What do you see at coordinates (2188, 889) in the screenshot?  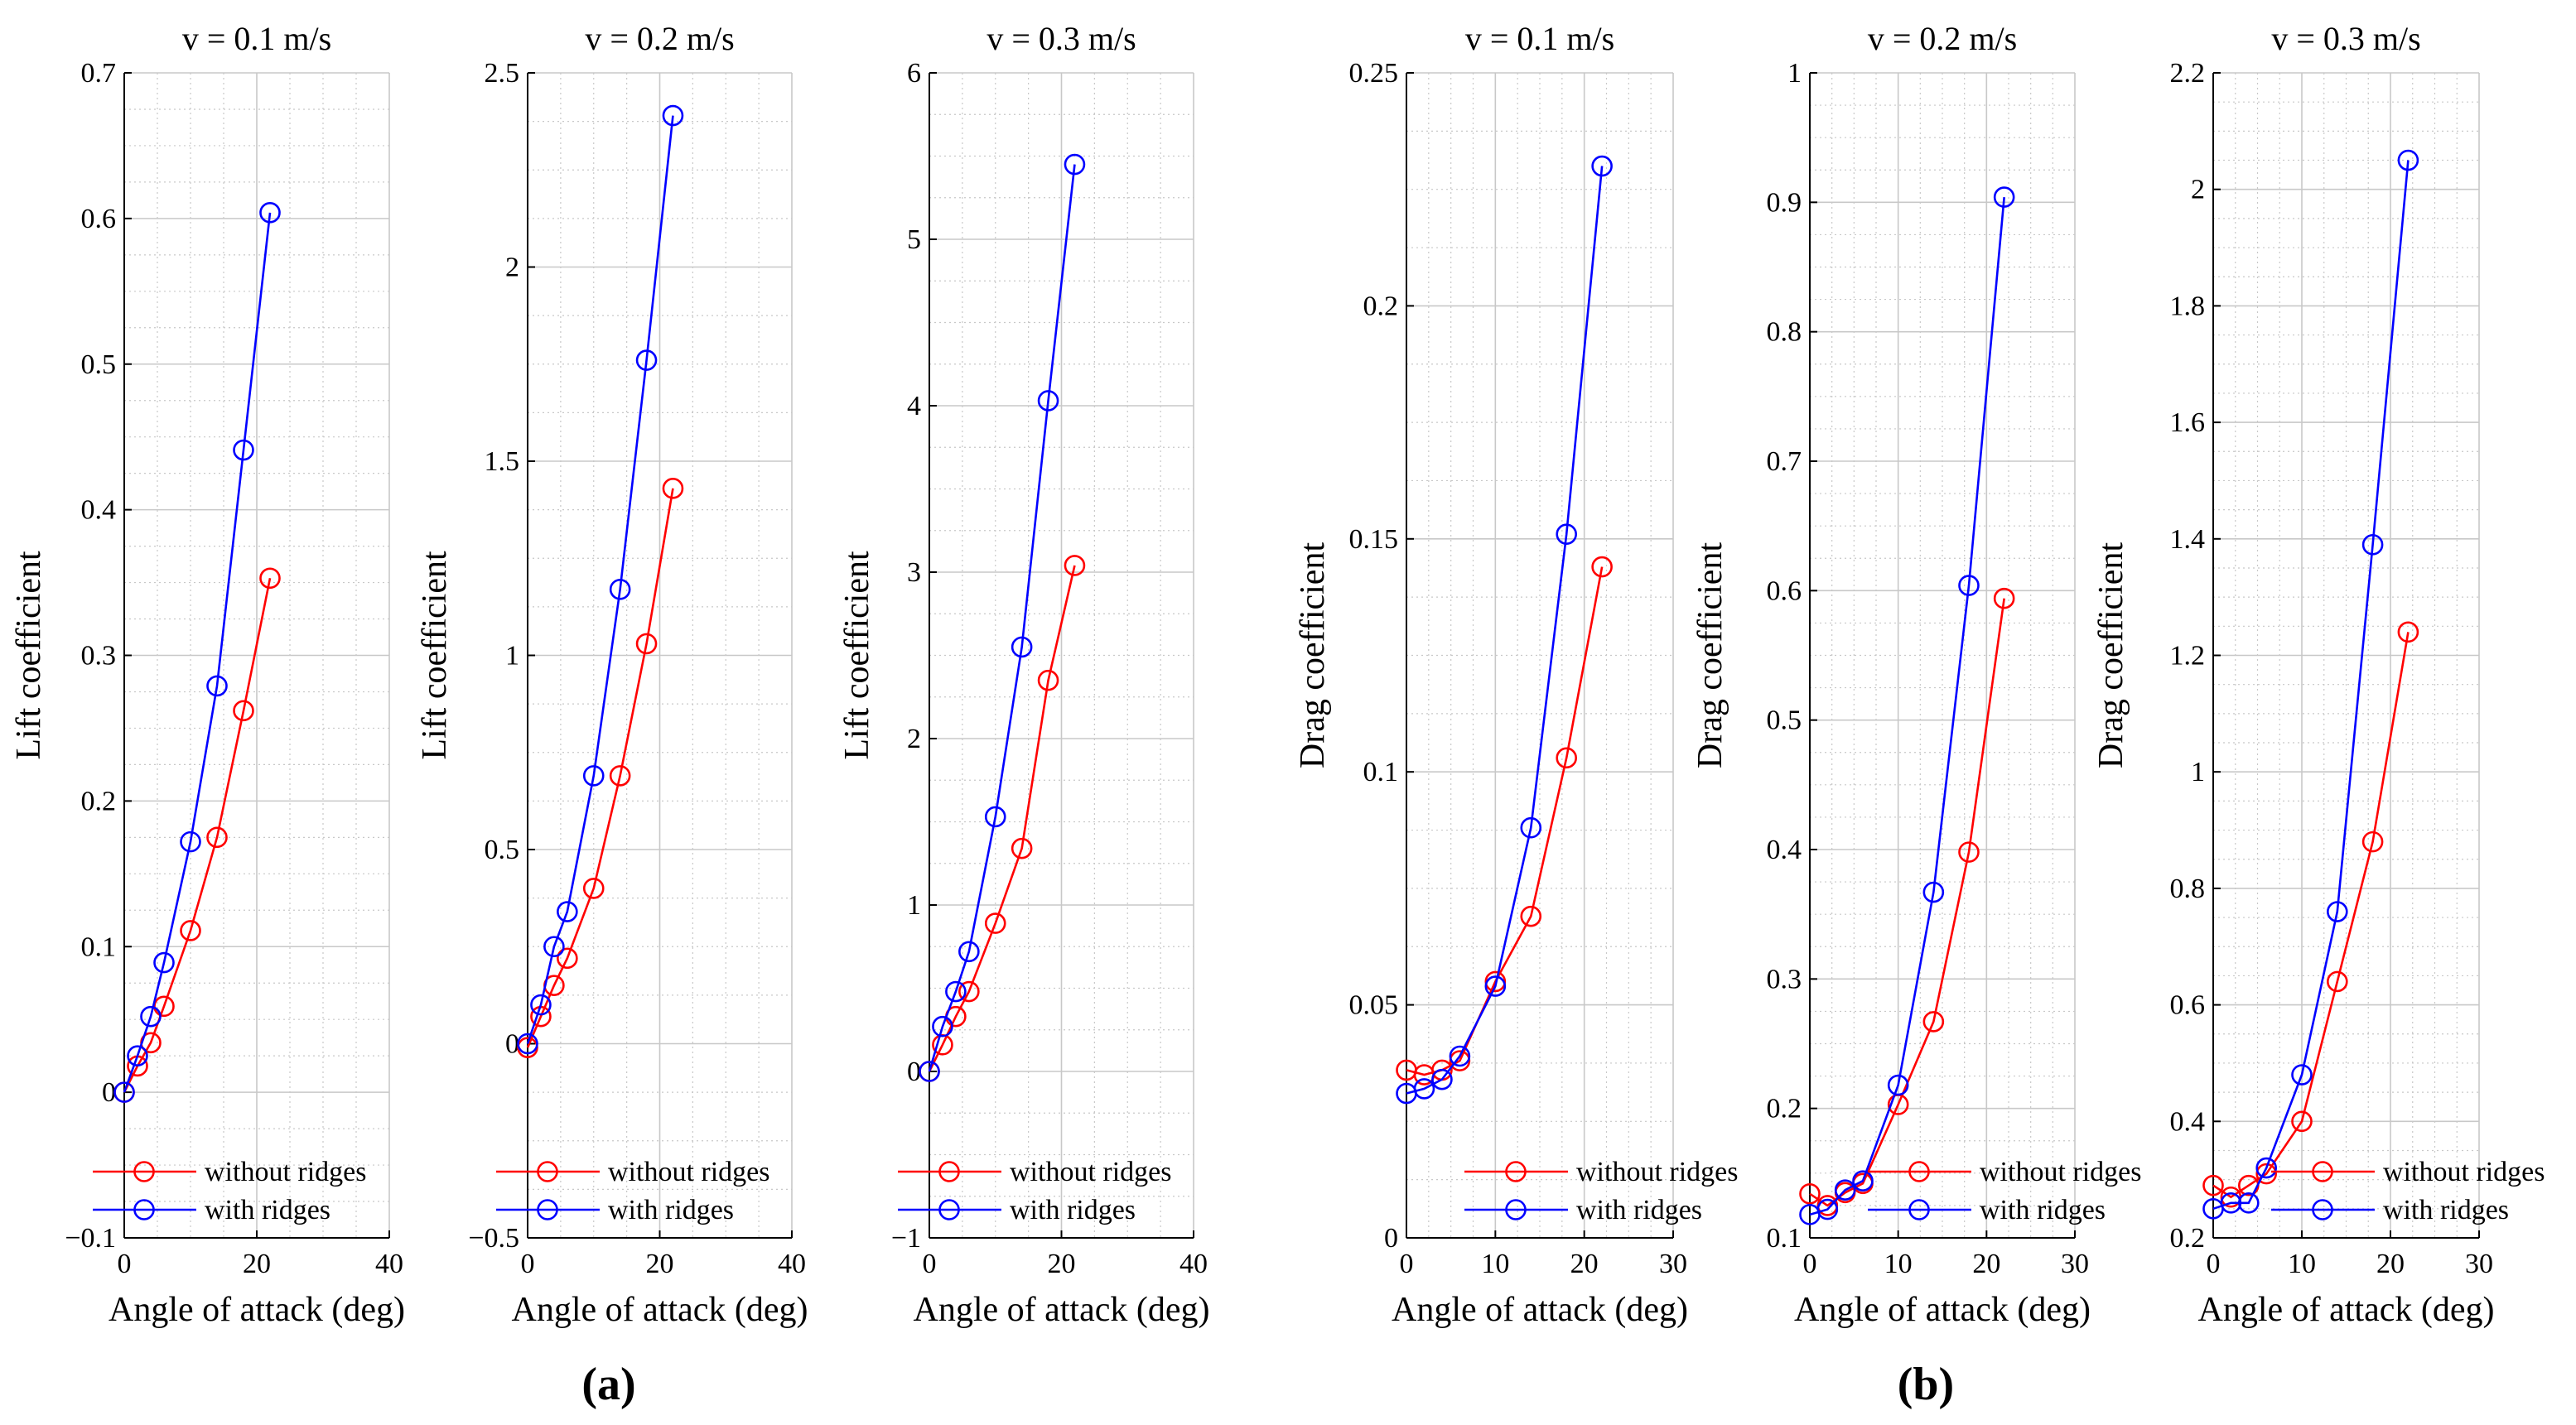 I see `y-tick-label: 0.8` at bounding box center [2188, 889].